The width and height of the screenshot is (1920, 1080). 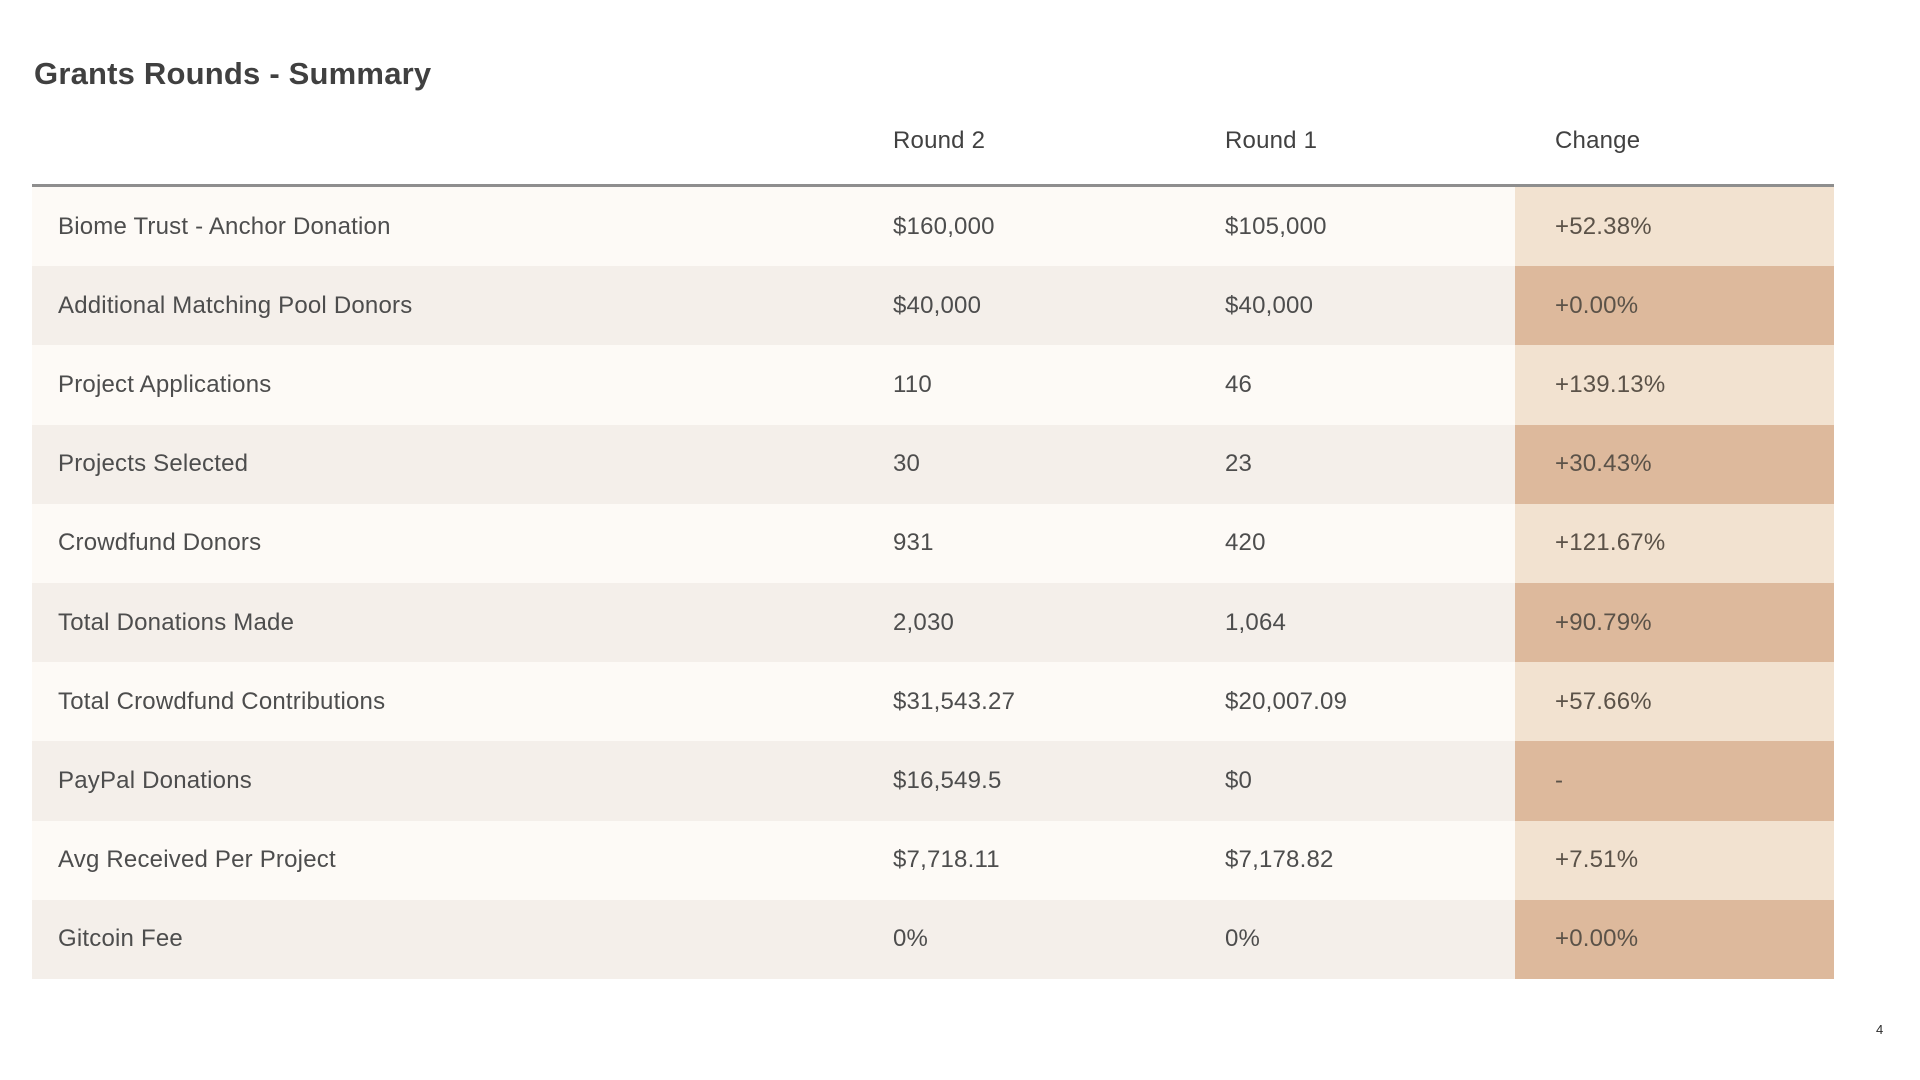 I want to click on cell-metric-label: PayPal Donations, so click(x=462, y=781).